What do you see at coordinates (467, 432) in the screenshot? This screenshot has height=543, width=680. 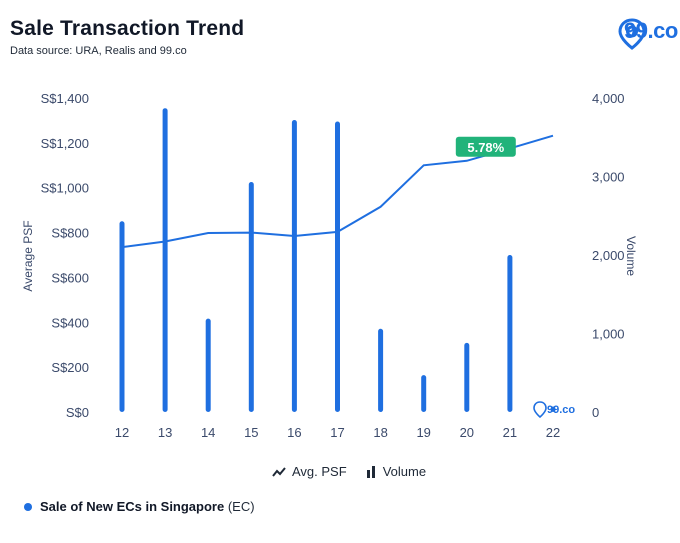 I see `x-tick-label: 20` at bounding box center [467, 432].